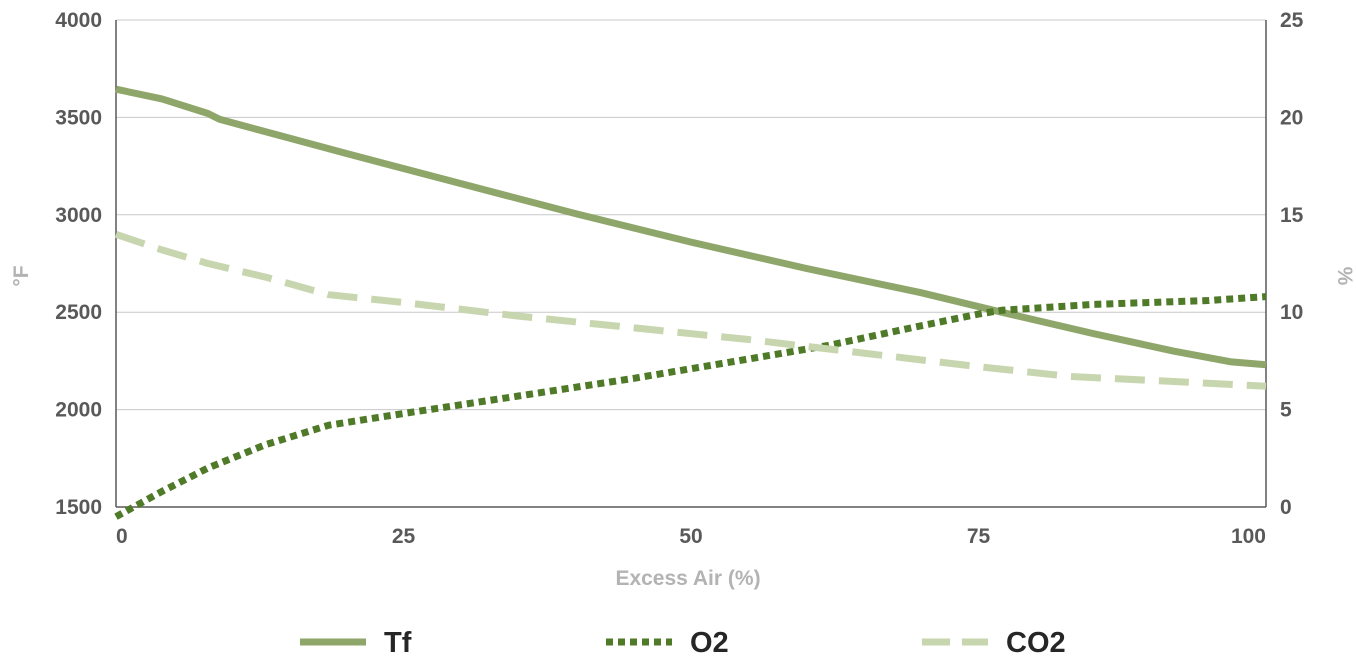 The image size is (1356, 659). Describe the element at coordinates (683, 643) in the screenshot. I see `legend: Tf O2 CO2` at that location.